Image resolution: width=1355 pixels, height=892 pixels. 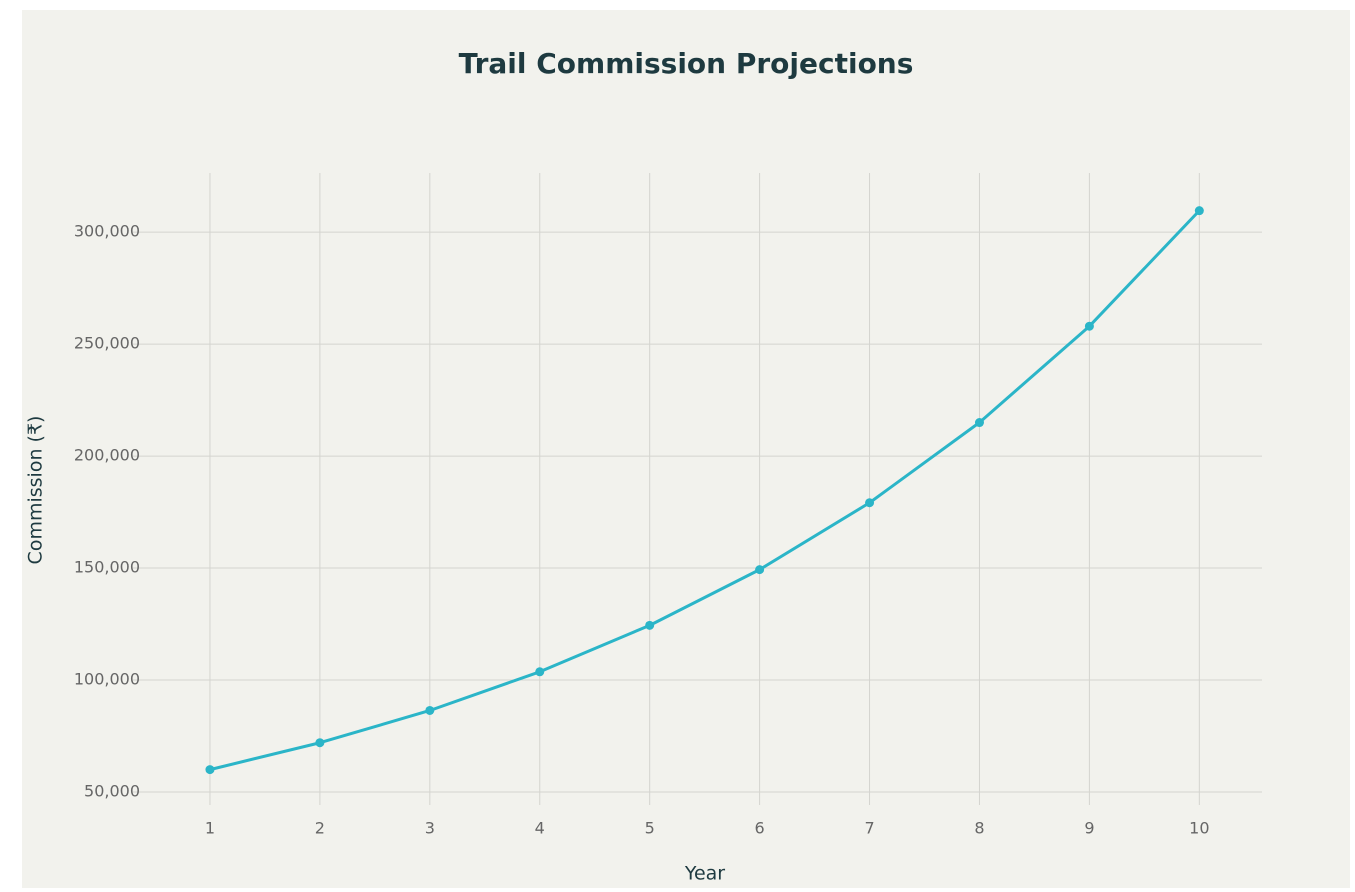 What do you see at coordinates (107, 343) in the screenshot?
I see `y-tick-label: 250,000` at bounding box center [107, 343].